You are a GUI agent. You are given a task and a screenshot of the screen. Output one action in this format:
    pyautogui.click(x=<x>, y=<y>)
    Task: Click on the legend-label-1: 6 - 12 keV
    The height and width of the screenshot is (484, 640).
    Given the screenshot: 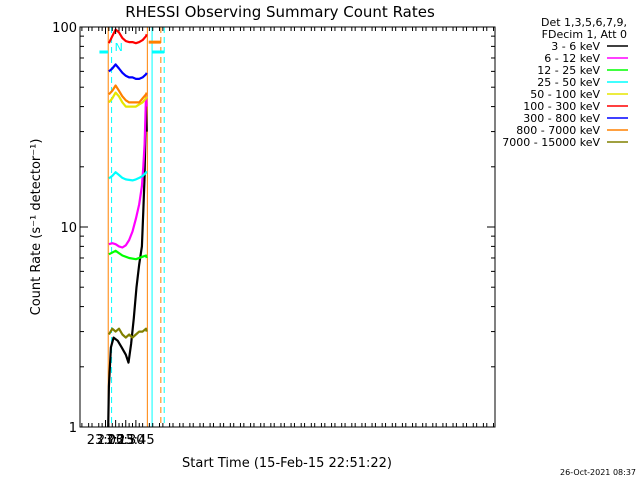 What is the action you would take?
    pyautogui.click(x=572, y=58)
    